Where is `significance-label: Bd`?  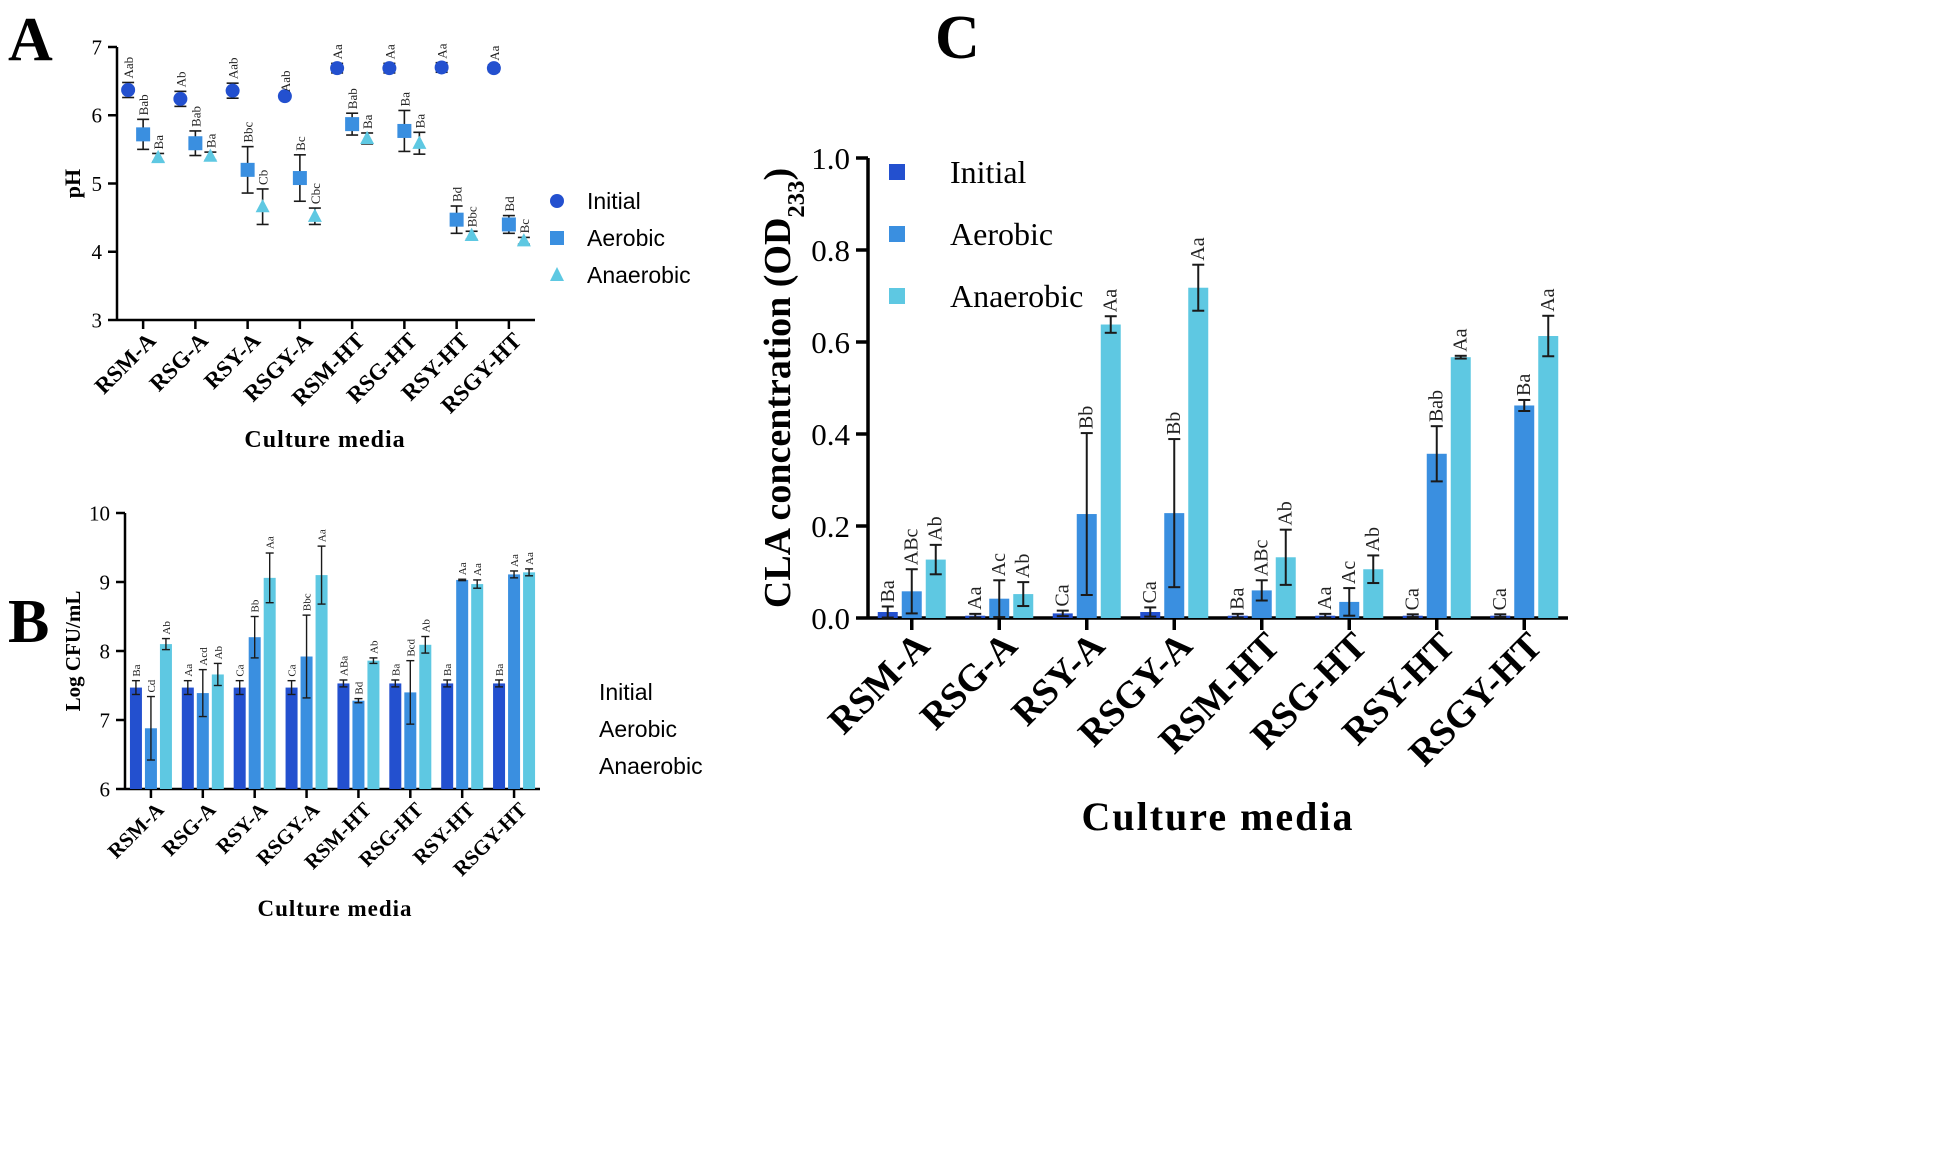
significance-label: Bd is located at coordinates (457, 194).